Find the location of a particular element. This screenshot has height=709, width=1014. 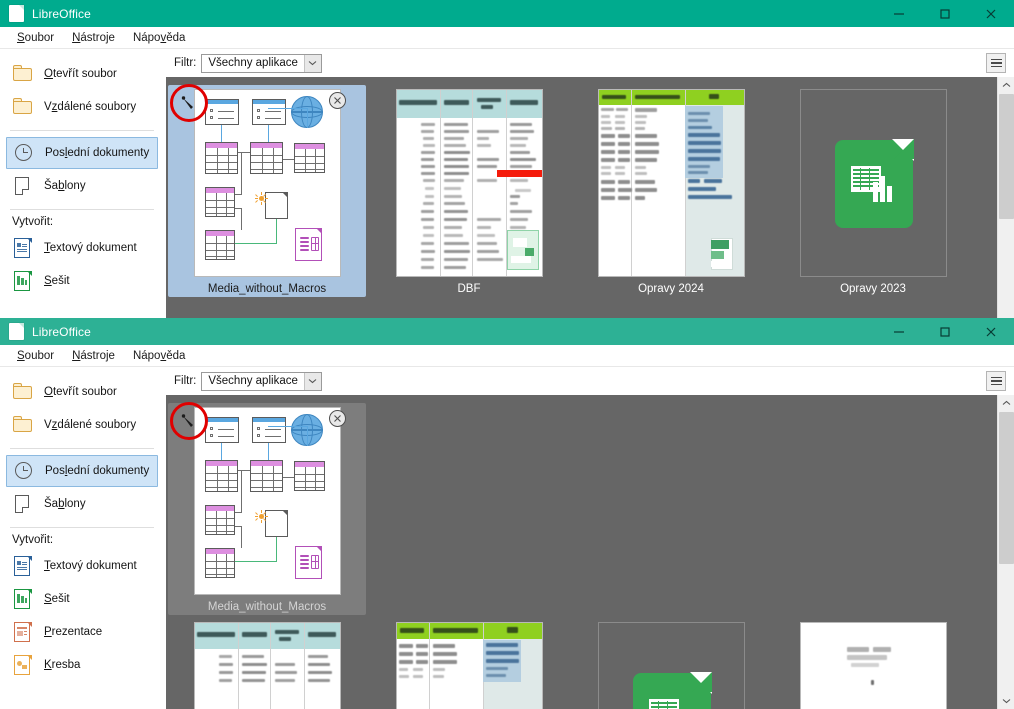

sidebar-item-presentation: Prezentace is located at coordinates (82, 632).